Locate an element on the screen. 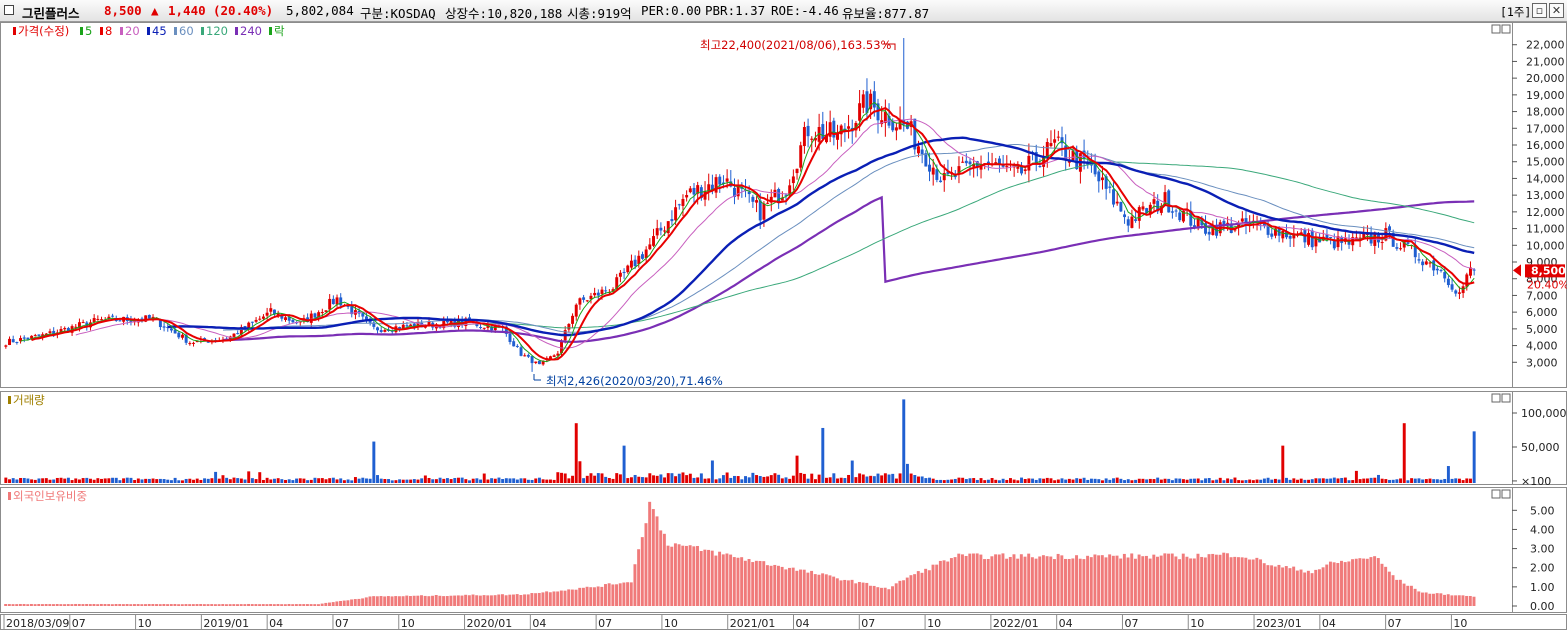  x-tick-label: 2022/01 is located at coordinates (1016, 623).